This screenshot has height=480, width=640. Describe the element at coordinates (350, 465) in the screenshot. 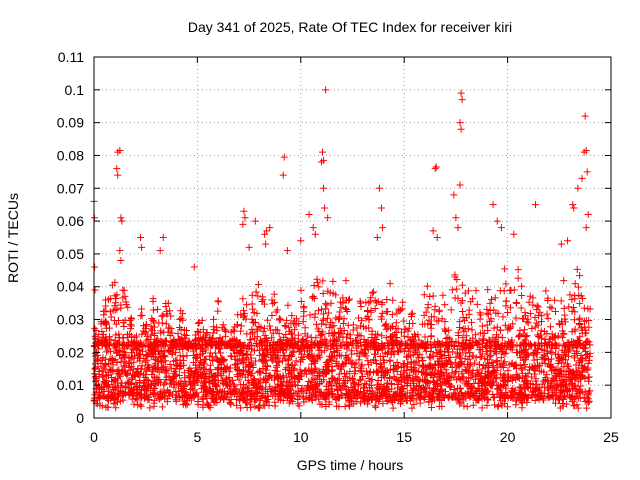

I see `x-axis-label: GPS time / hours` at that location.